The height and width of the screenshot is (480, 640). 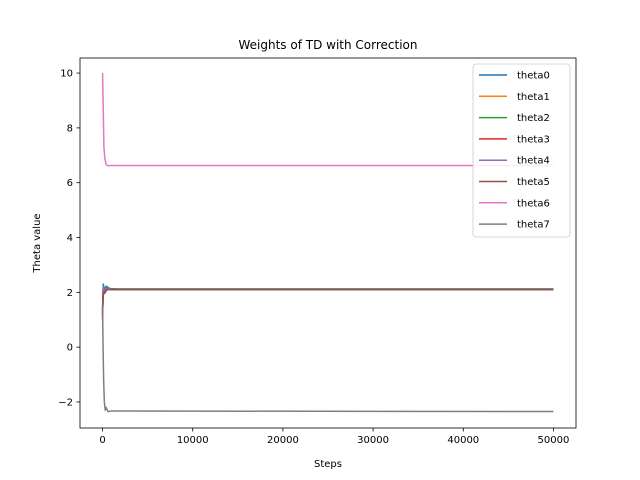 What do you see at coordinates (70, 348) in the screenshot?
I see `y-tick-label: 0` at bounding box center [70, 348].